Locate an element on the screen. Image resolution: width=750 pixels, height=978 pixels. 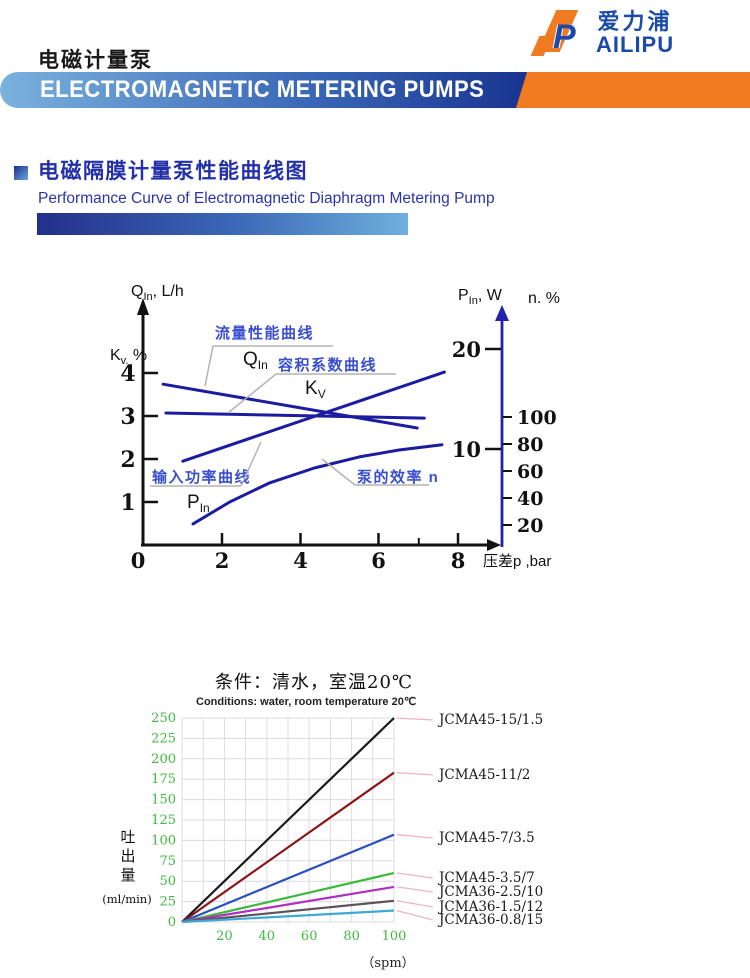
curve-PIn-input-power is located at coordinates (313, 416).